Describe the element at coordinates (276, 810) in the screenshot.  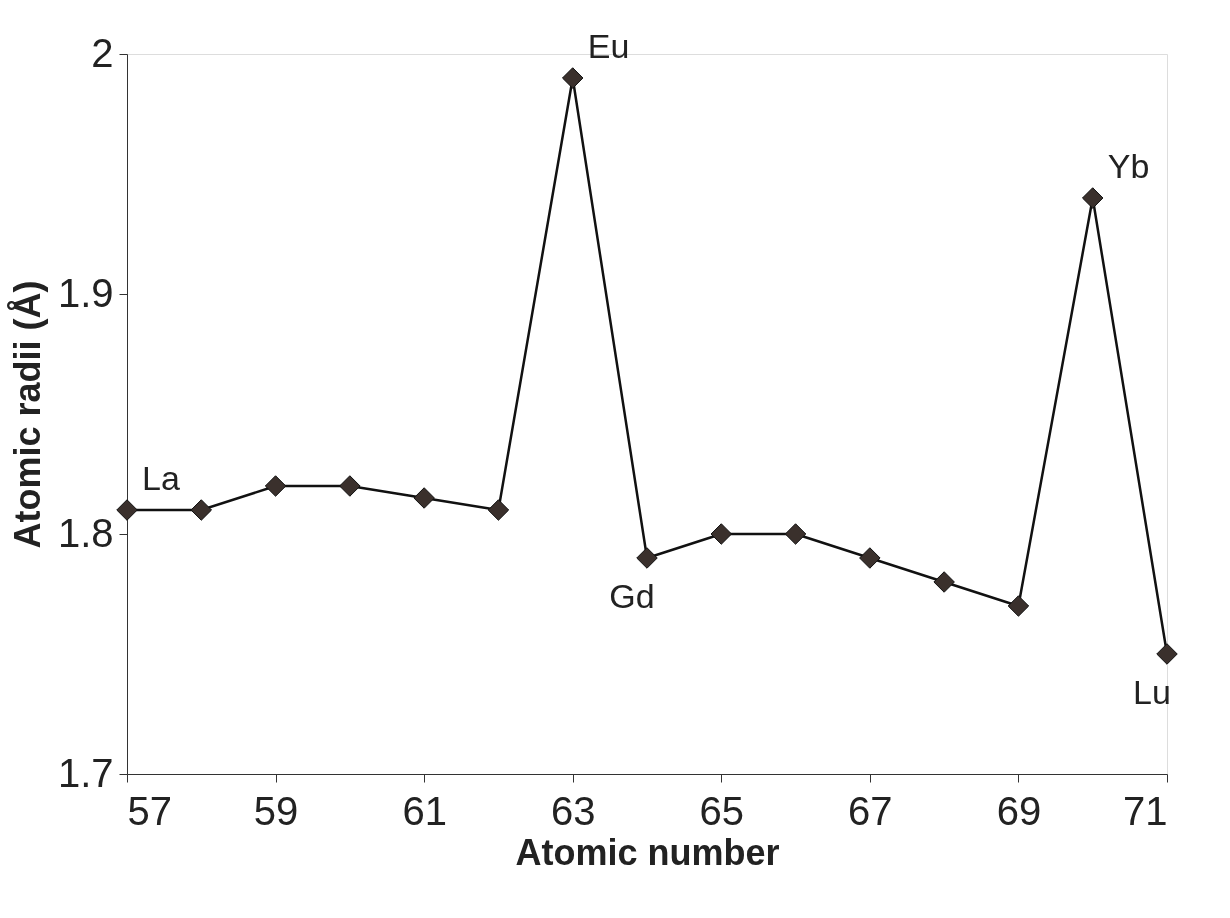
I see `x-tick-label: 59` at that location.